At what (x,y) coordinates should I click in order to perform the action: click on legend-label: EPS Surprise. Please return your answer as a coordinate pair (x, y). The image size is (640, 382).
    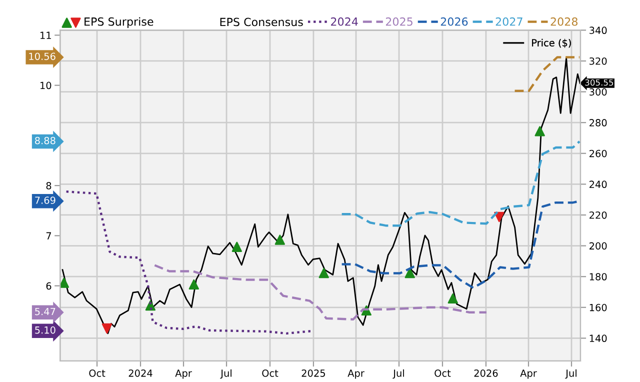
    Looking at the image, I should click on (119, 22).